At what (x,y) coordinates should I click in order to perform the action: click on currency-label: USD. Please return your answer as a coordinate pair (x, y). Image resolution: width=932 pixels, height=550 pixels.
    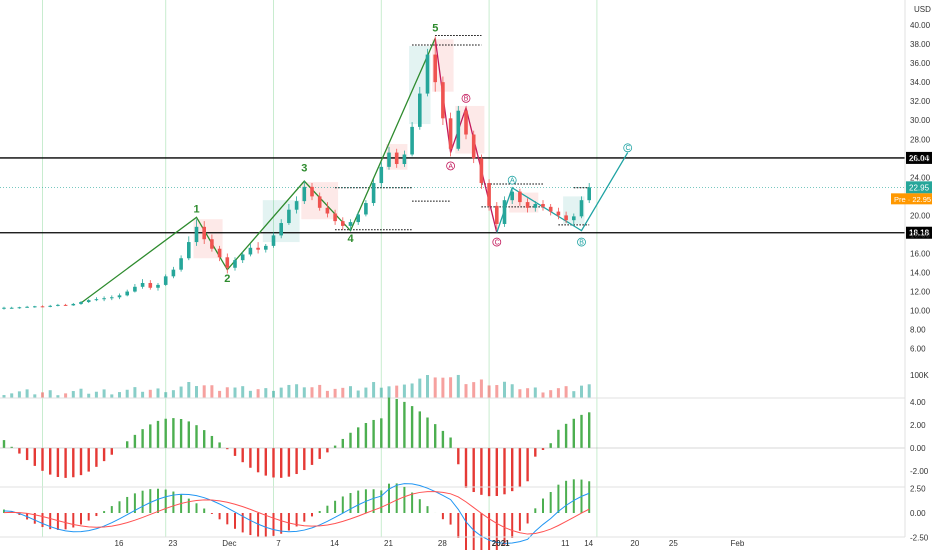
    Looking at the image, I should click on (922, 9).